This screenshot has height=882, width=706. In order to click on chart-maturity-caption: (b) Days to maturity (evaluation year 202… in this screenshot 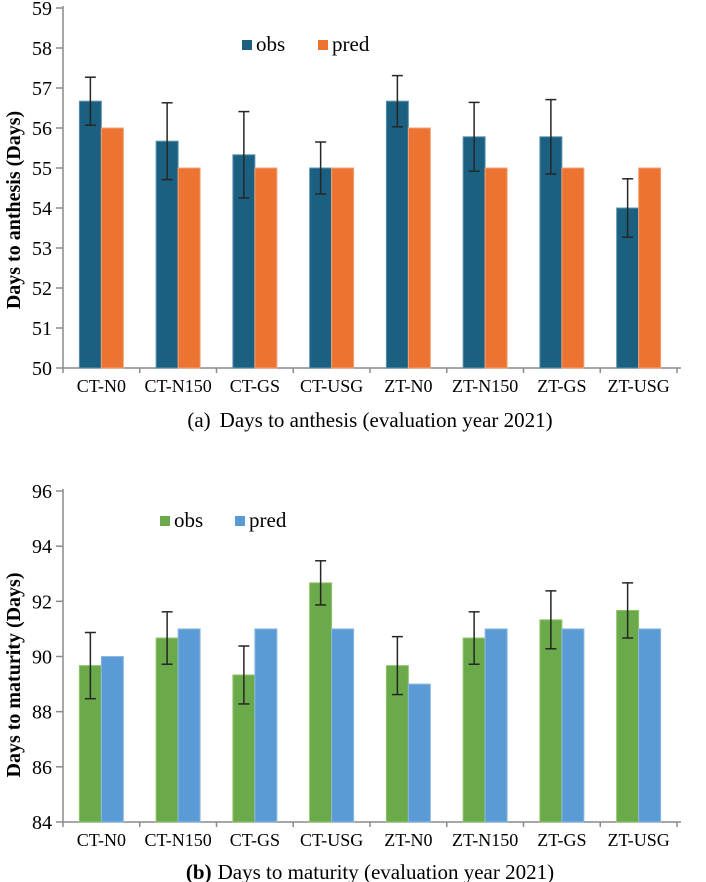, I will do `click(370, 871)`.